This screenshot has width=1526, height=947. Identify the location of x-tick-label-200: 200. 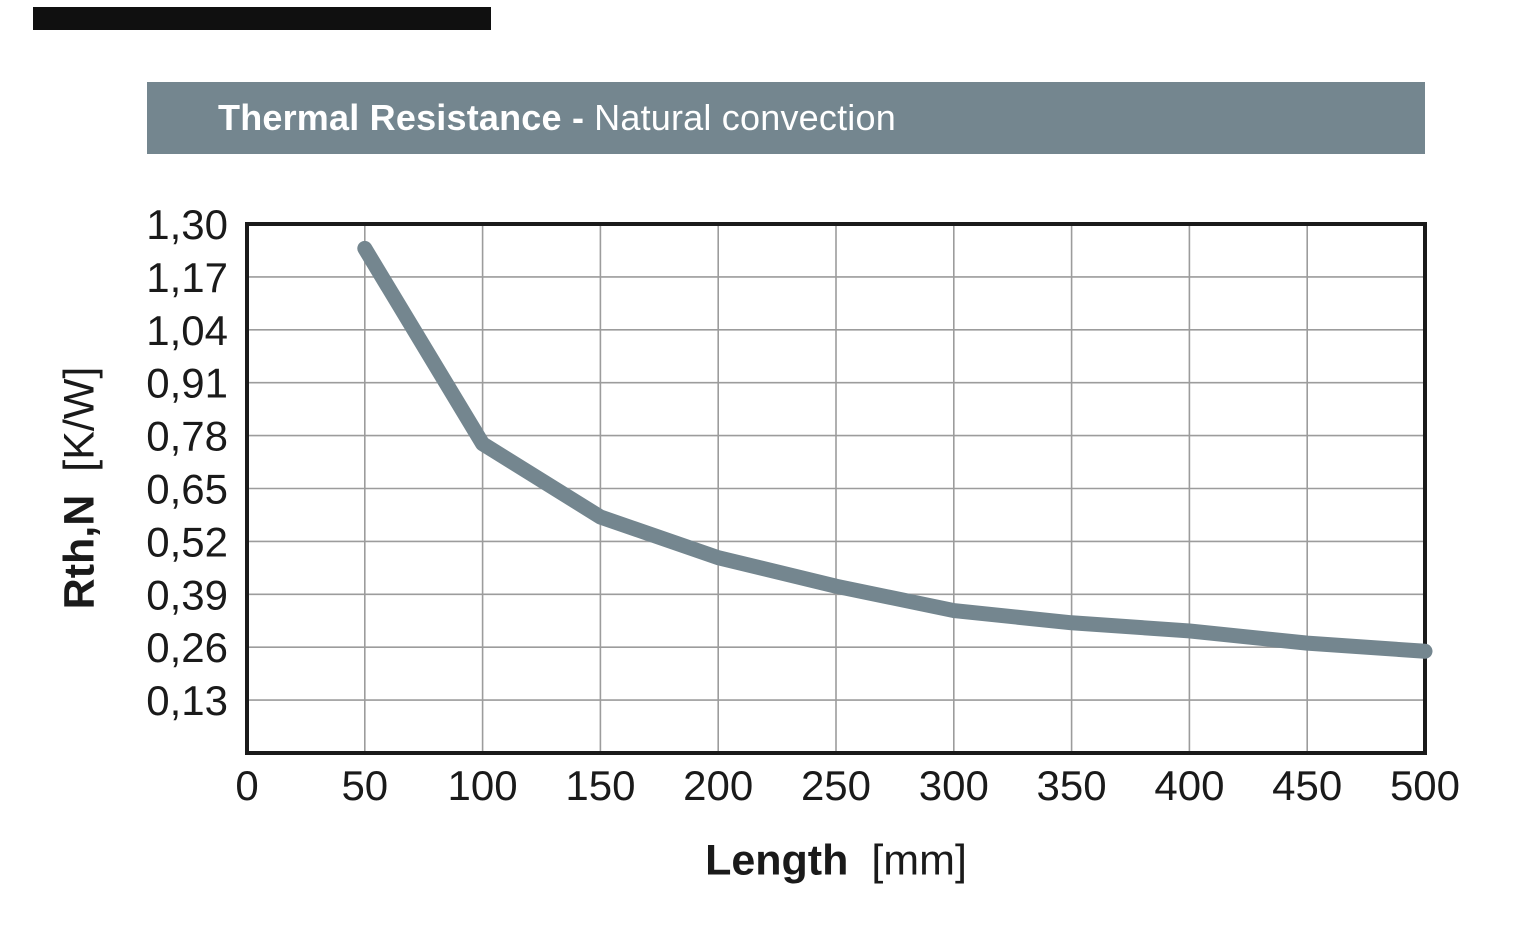
(718, 785).